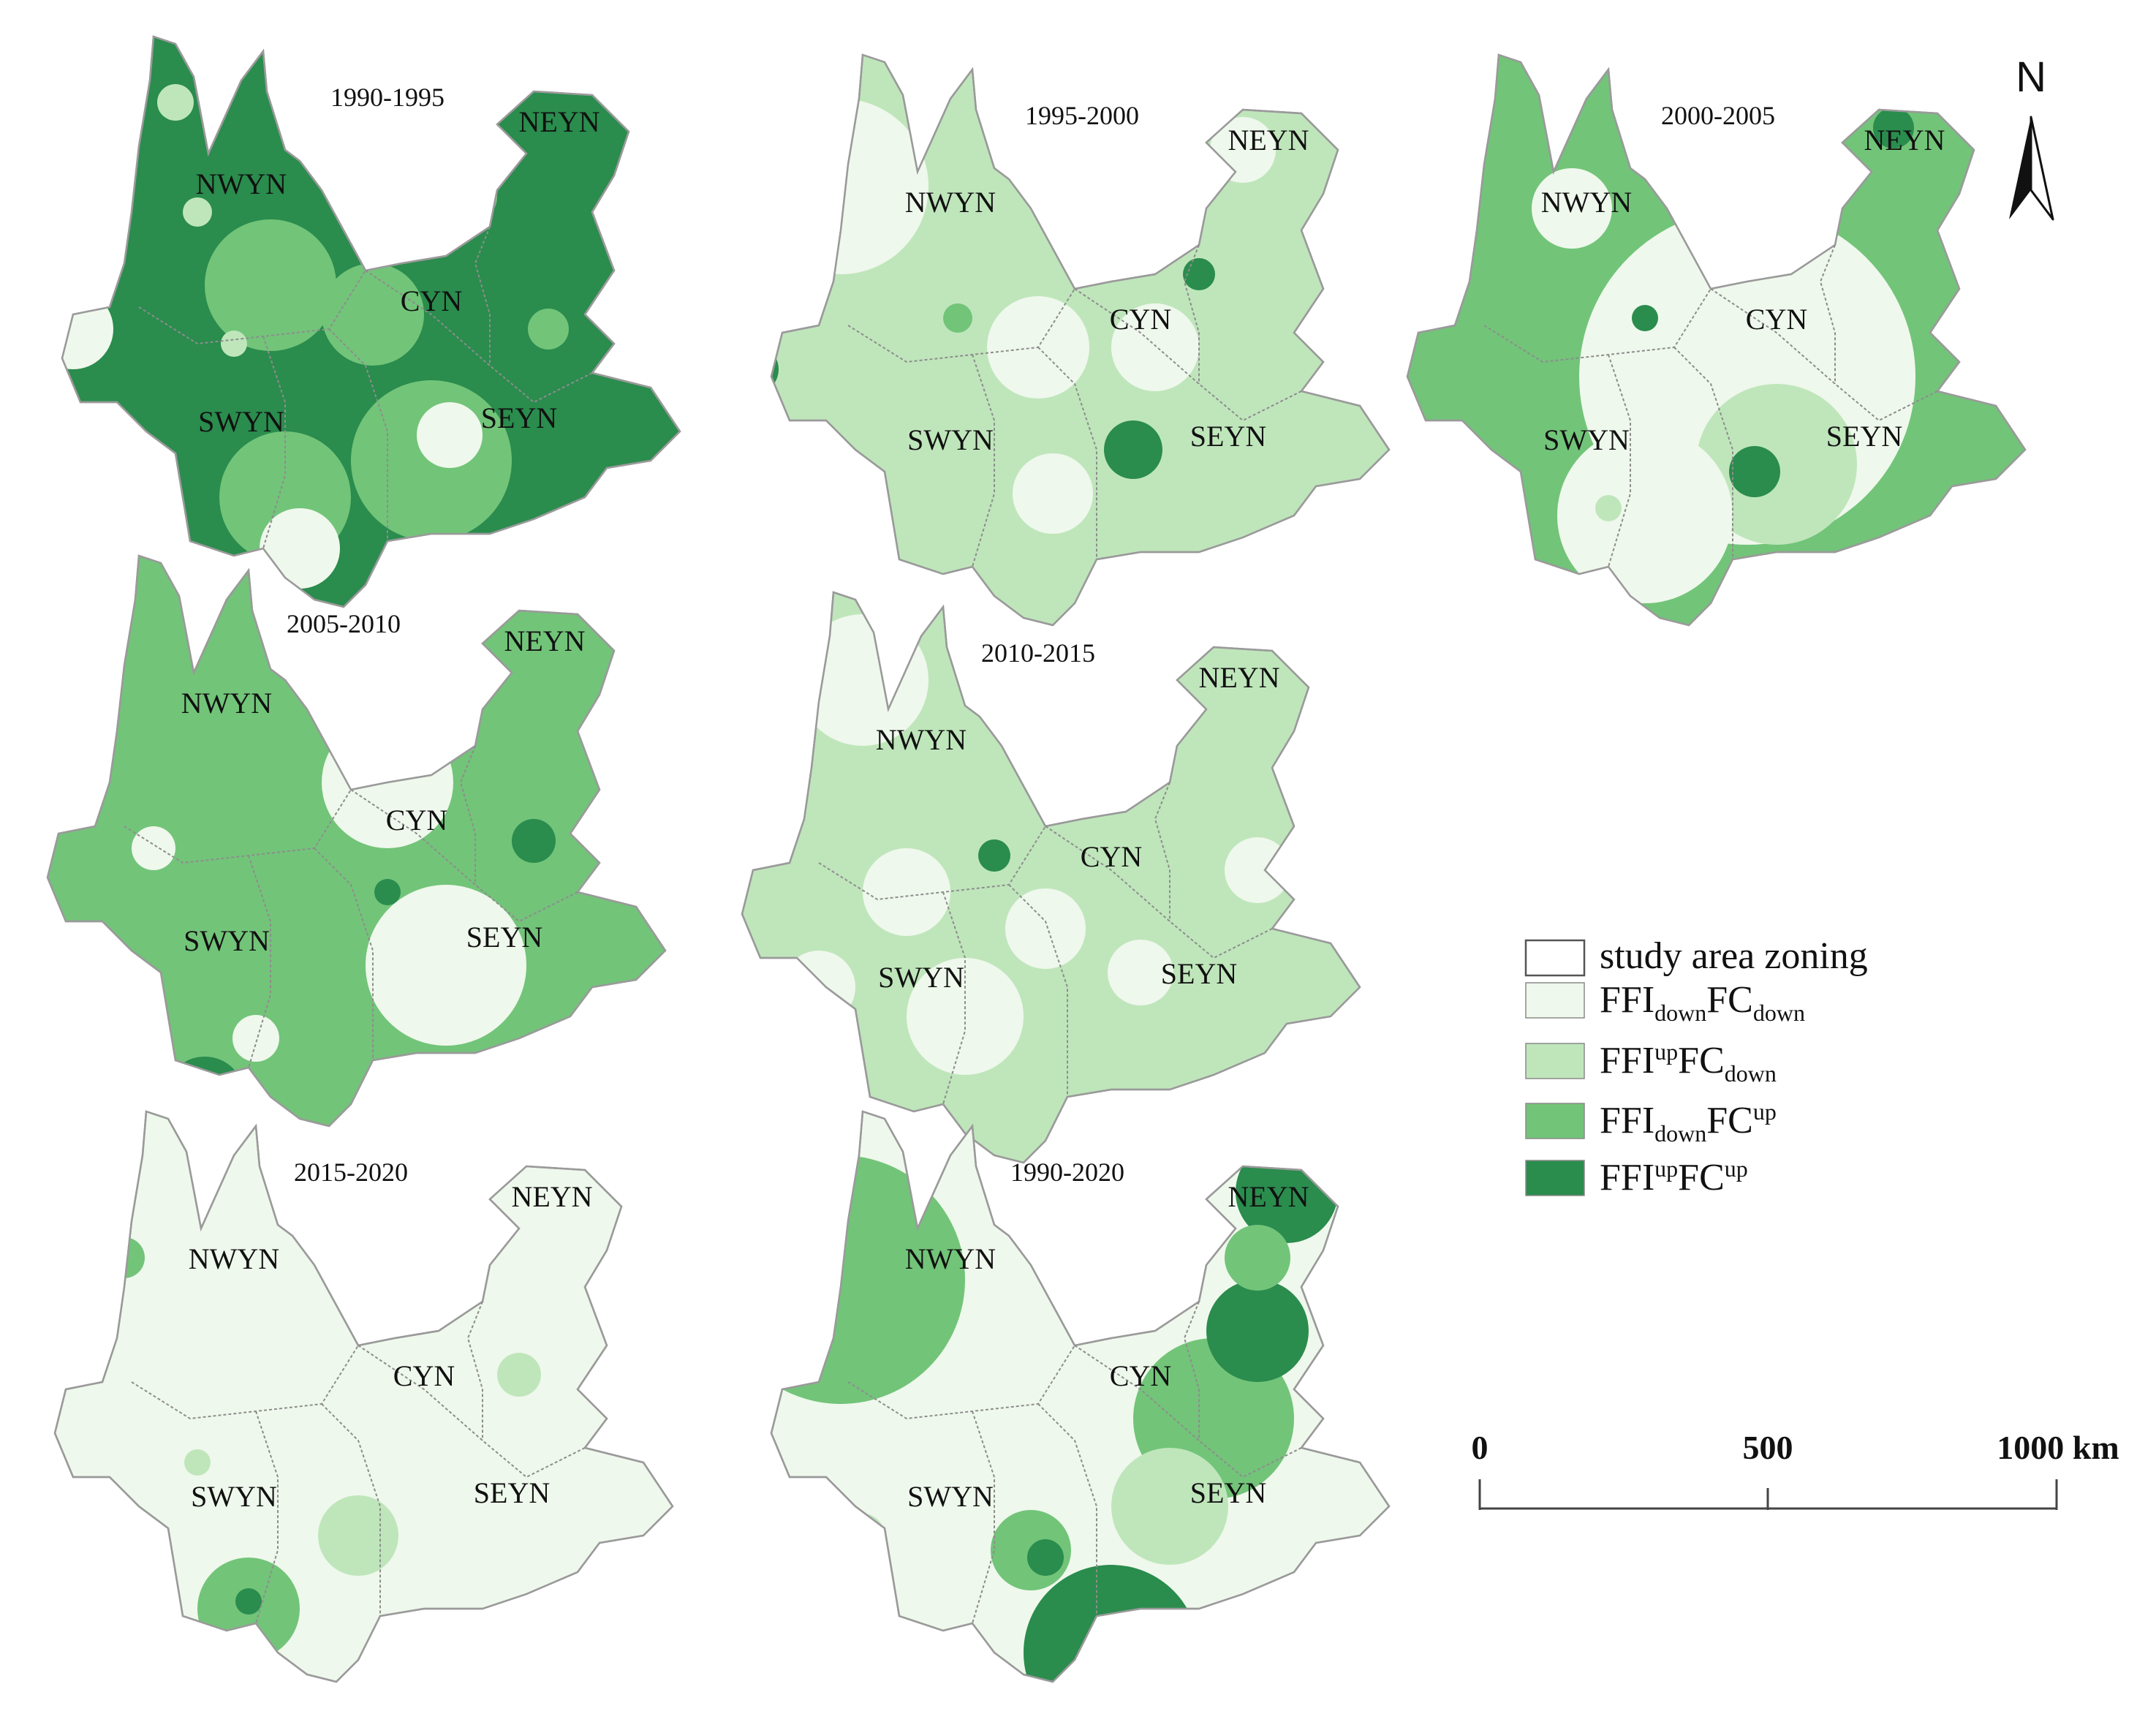  Describe the element at coordinates (1555, 1061) in the screenshot. I see `legend-swatch-fup_fcdown` at that location.